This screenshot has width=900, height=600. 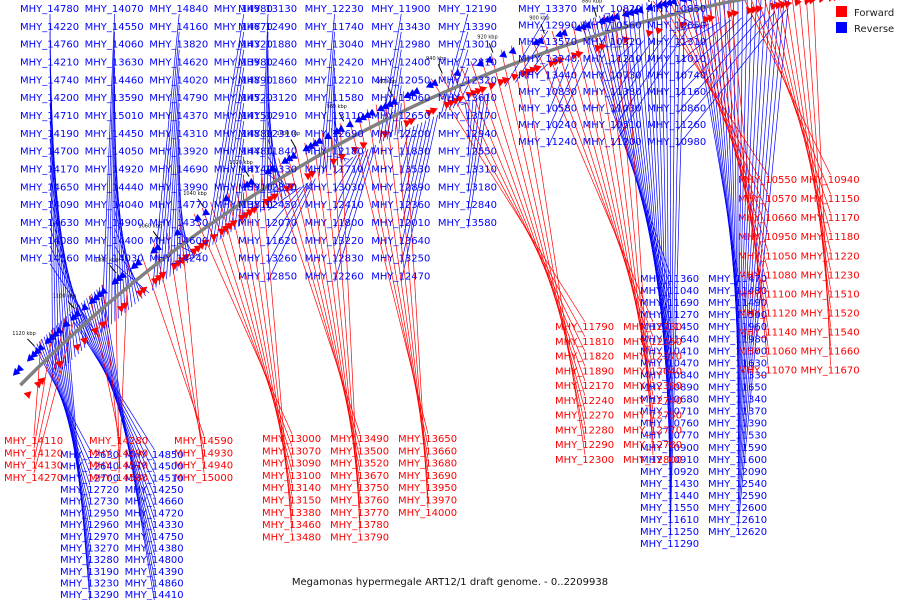 I want to click on gene-label: MHY_10830, so click(x=547, y=92).